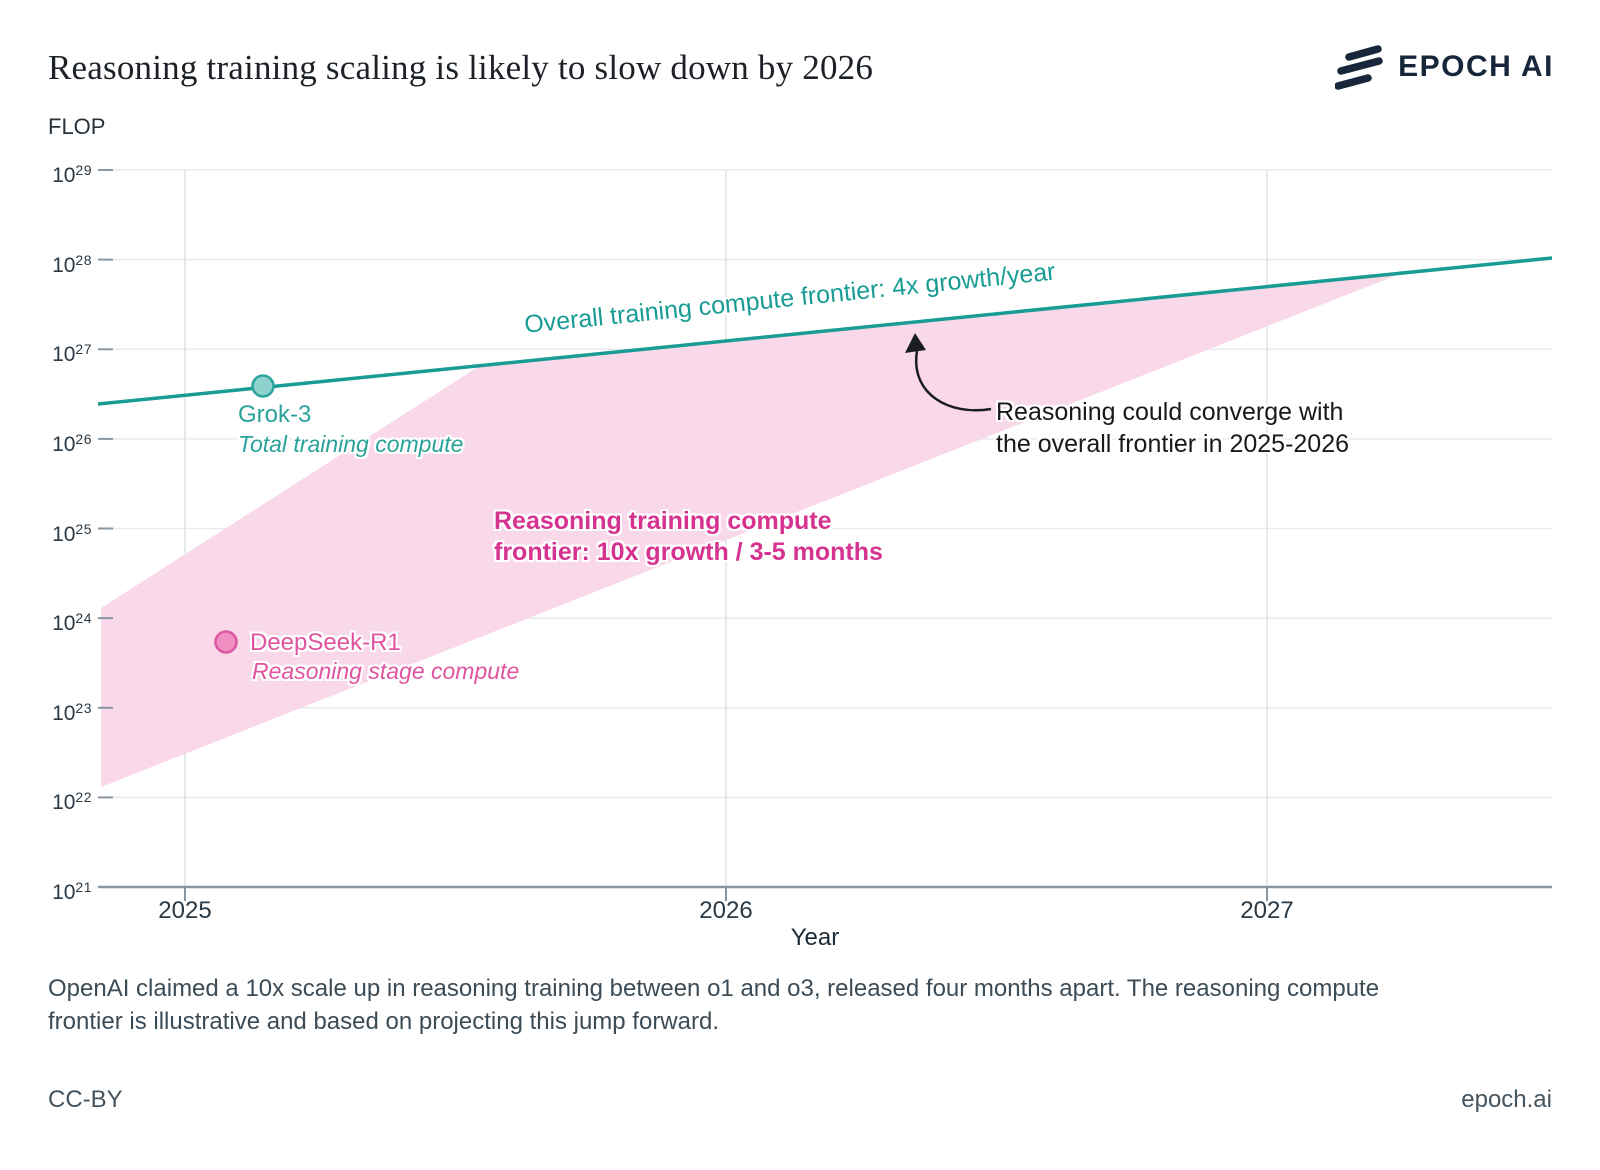  Describe the element at coordinates (85, 1099) in the screenshot. I see `license-label: CC-BY` at that location.